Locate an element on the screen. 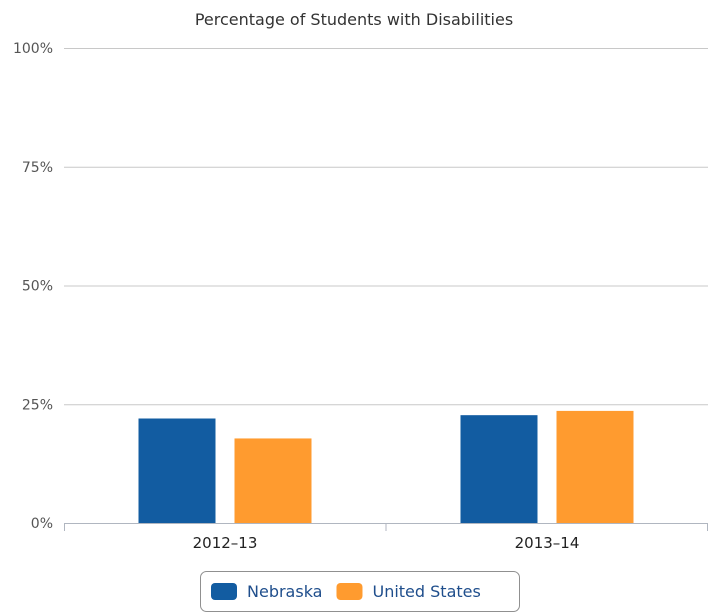  y-tick-label: 25% is located at coordinates (37, 405).